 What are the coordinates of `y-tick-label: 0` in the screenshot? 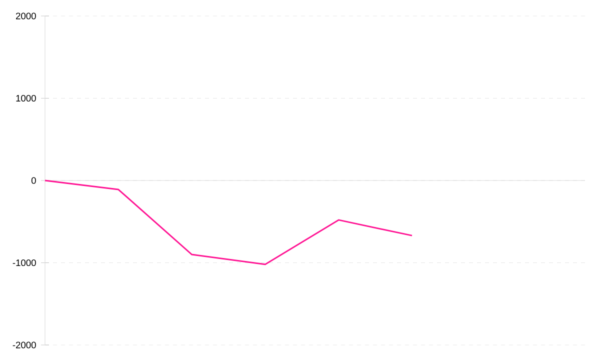 It's located at (33, 180).